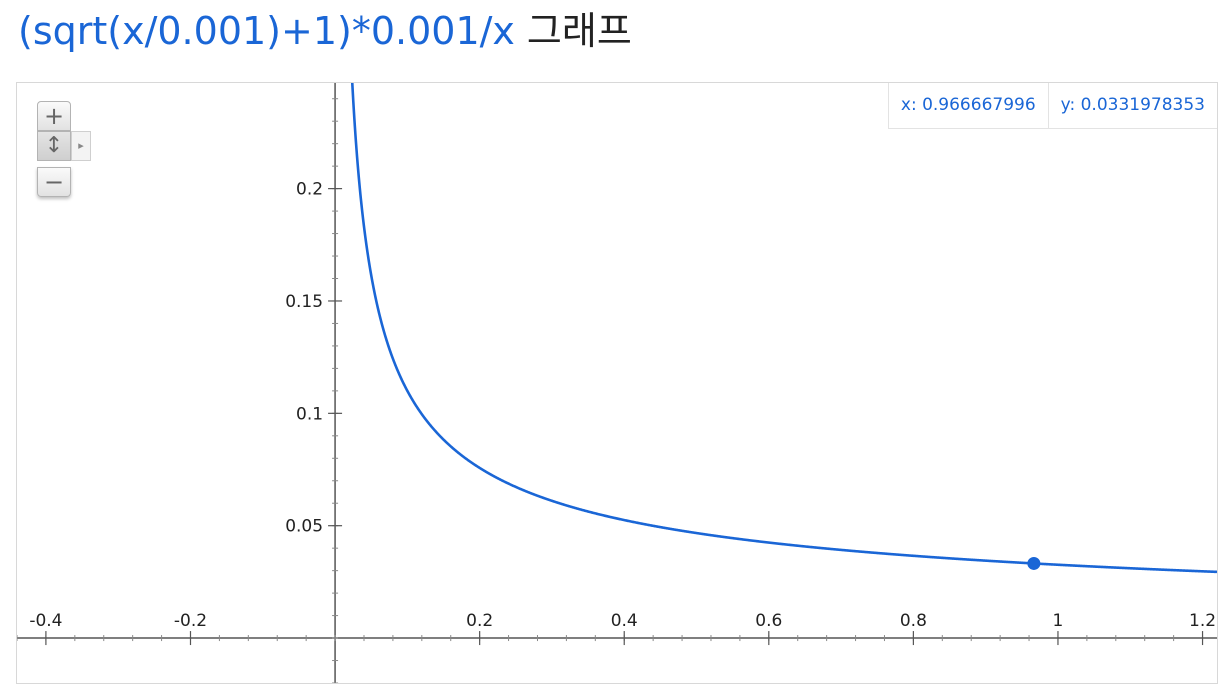  Describe the element at coordinates (309, 414) in the screenshot. I see `y-tick-label: 0.1` at that location.